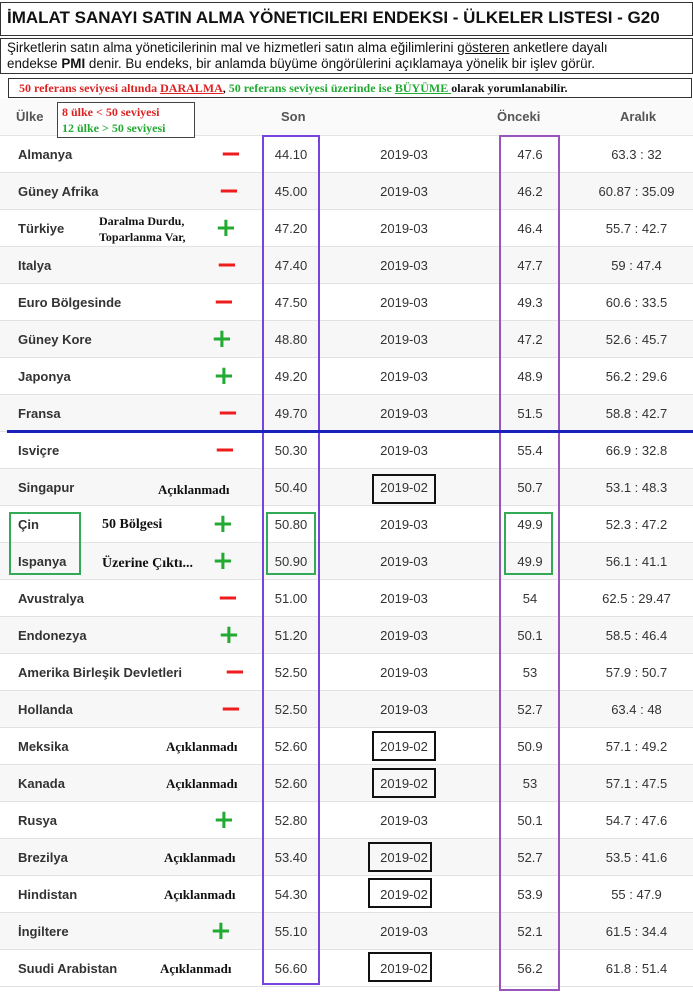  What do you see at coordinates (142, 221) in the screenshot?
I see `turkey-note-1: Daralma Durdu,` at bounding box center [142, 221].